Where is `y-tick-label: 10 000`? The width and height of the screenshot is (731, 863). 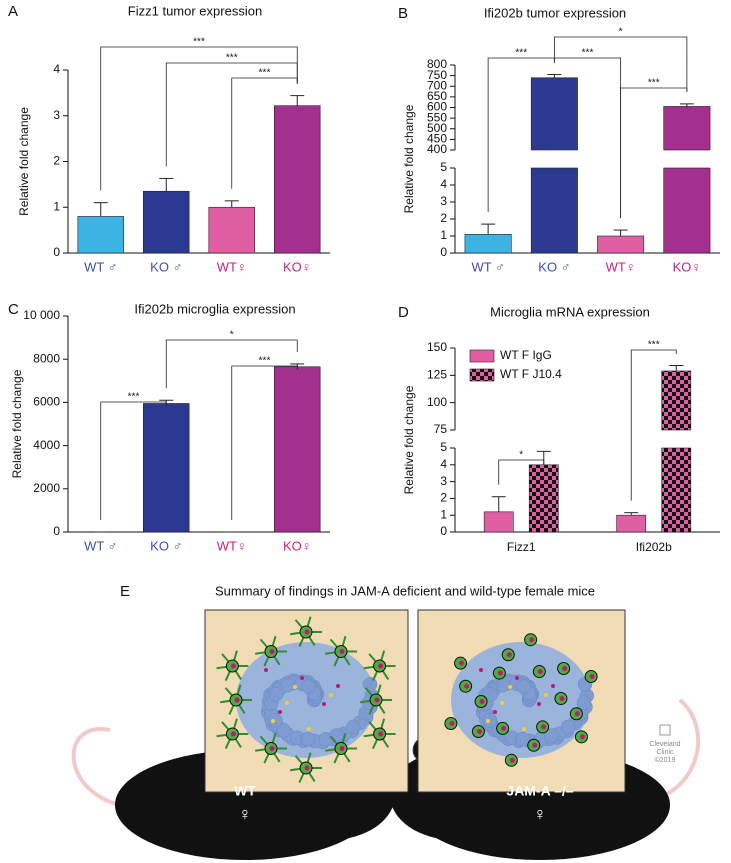 y-tick-label: 10 000 is located at coordinates (41, 315).